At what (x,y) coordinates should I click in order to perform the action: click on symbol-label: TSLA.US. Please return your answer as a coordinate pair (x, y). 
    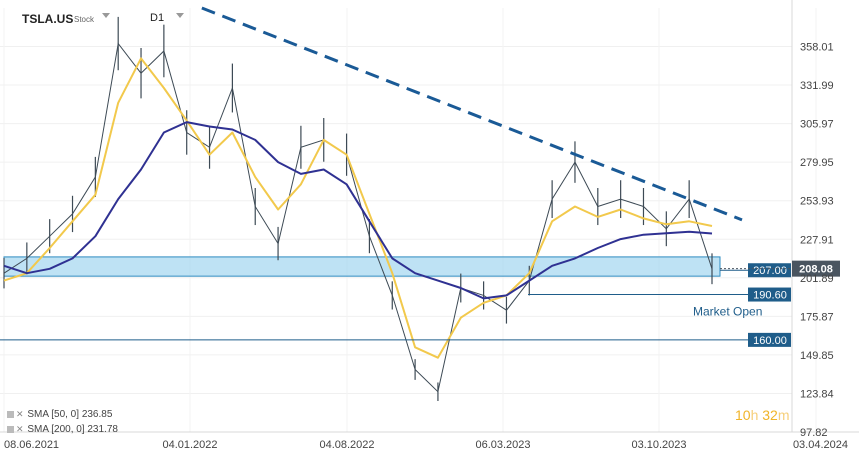
    Looking at the image, I should click on (48, 19).